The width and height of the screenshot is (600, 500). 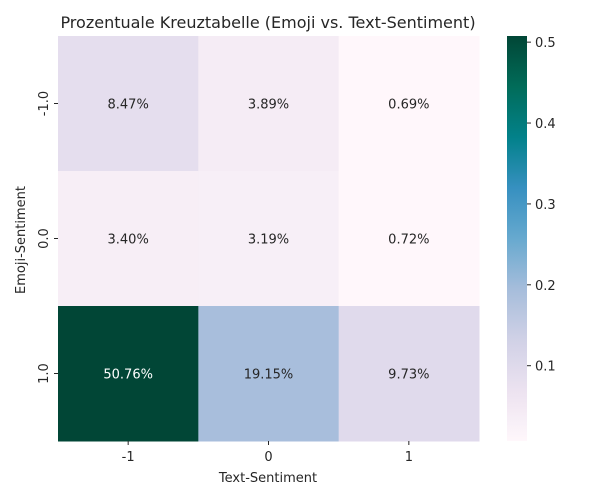 What do you see at coordinates (545, 286) in the screenshot?
I see `colorbar-tick-label: 0.2` at bounding box center [545, 286].